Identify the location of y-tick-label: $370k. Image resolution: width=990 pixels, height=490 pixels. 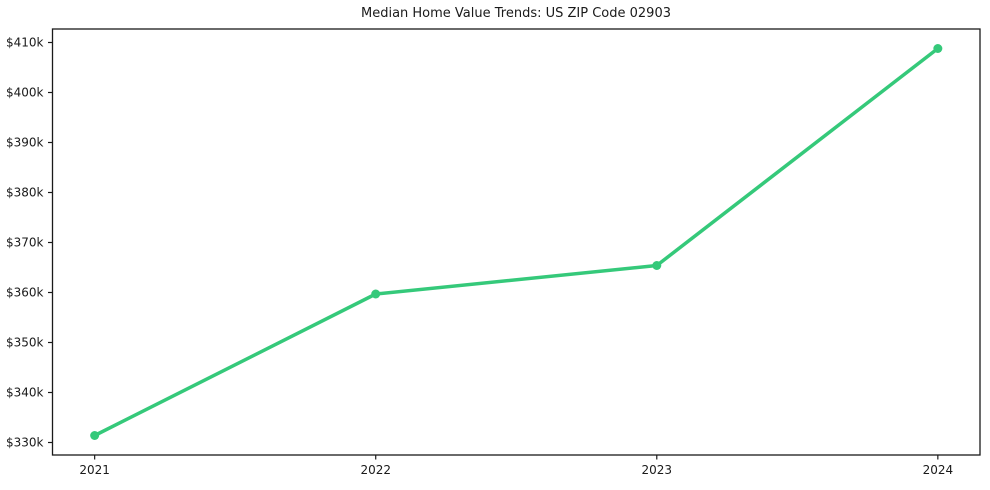
(25, 243).